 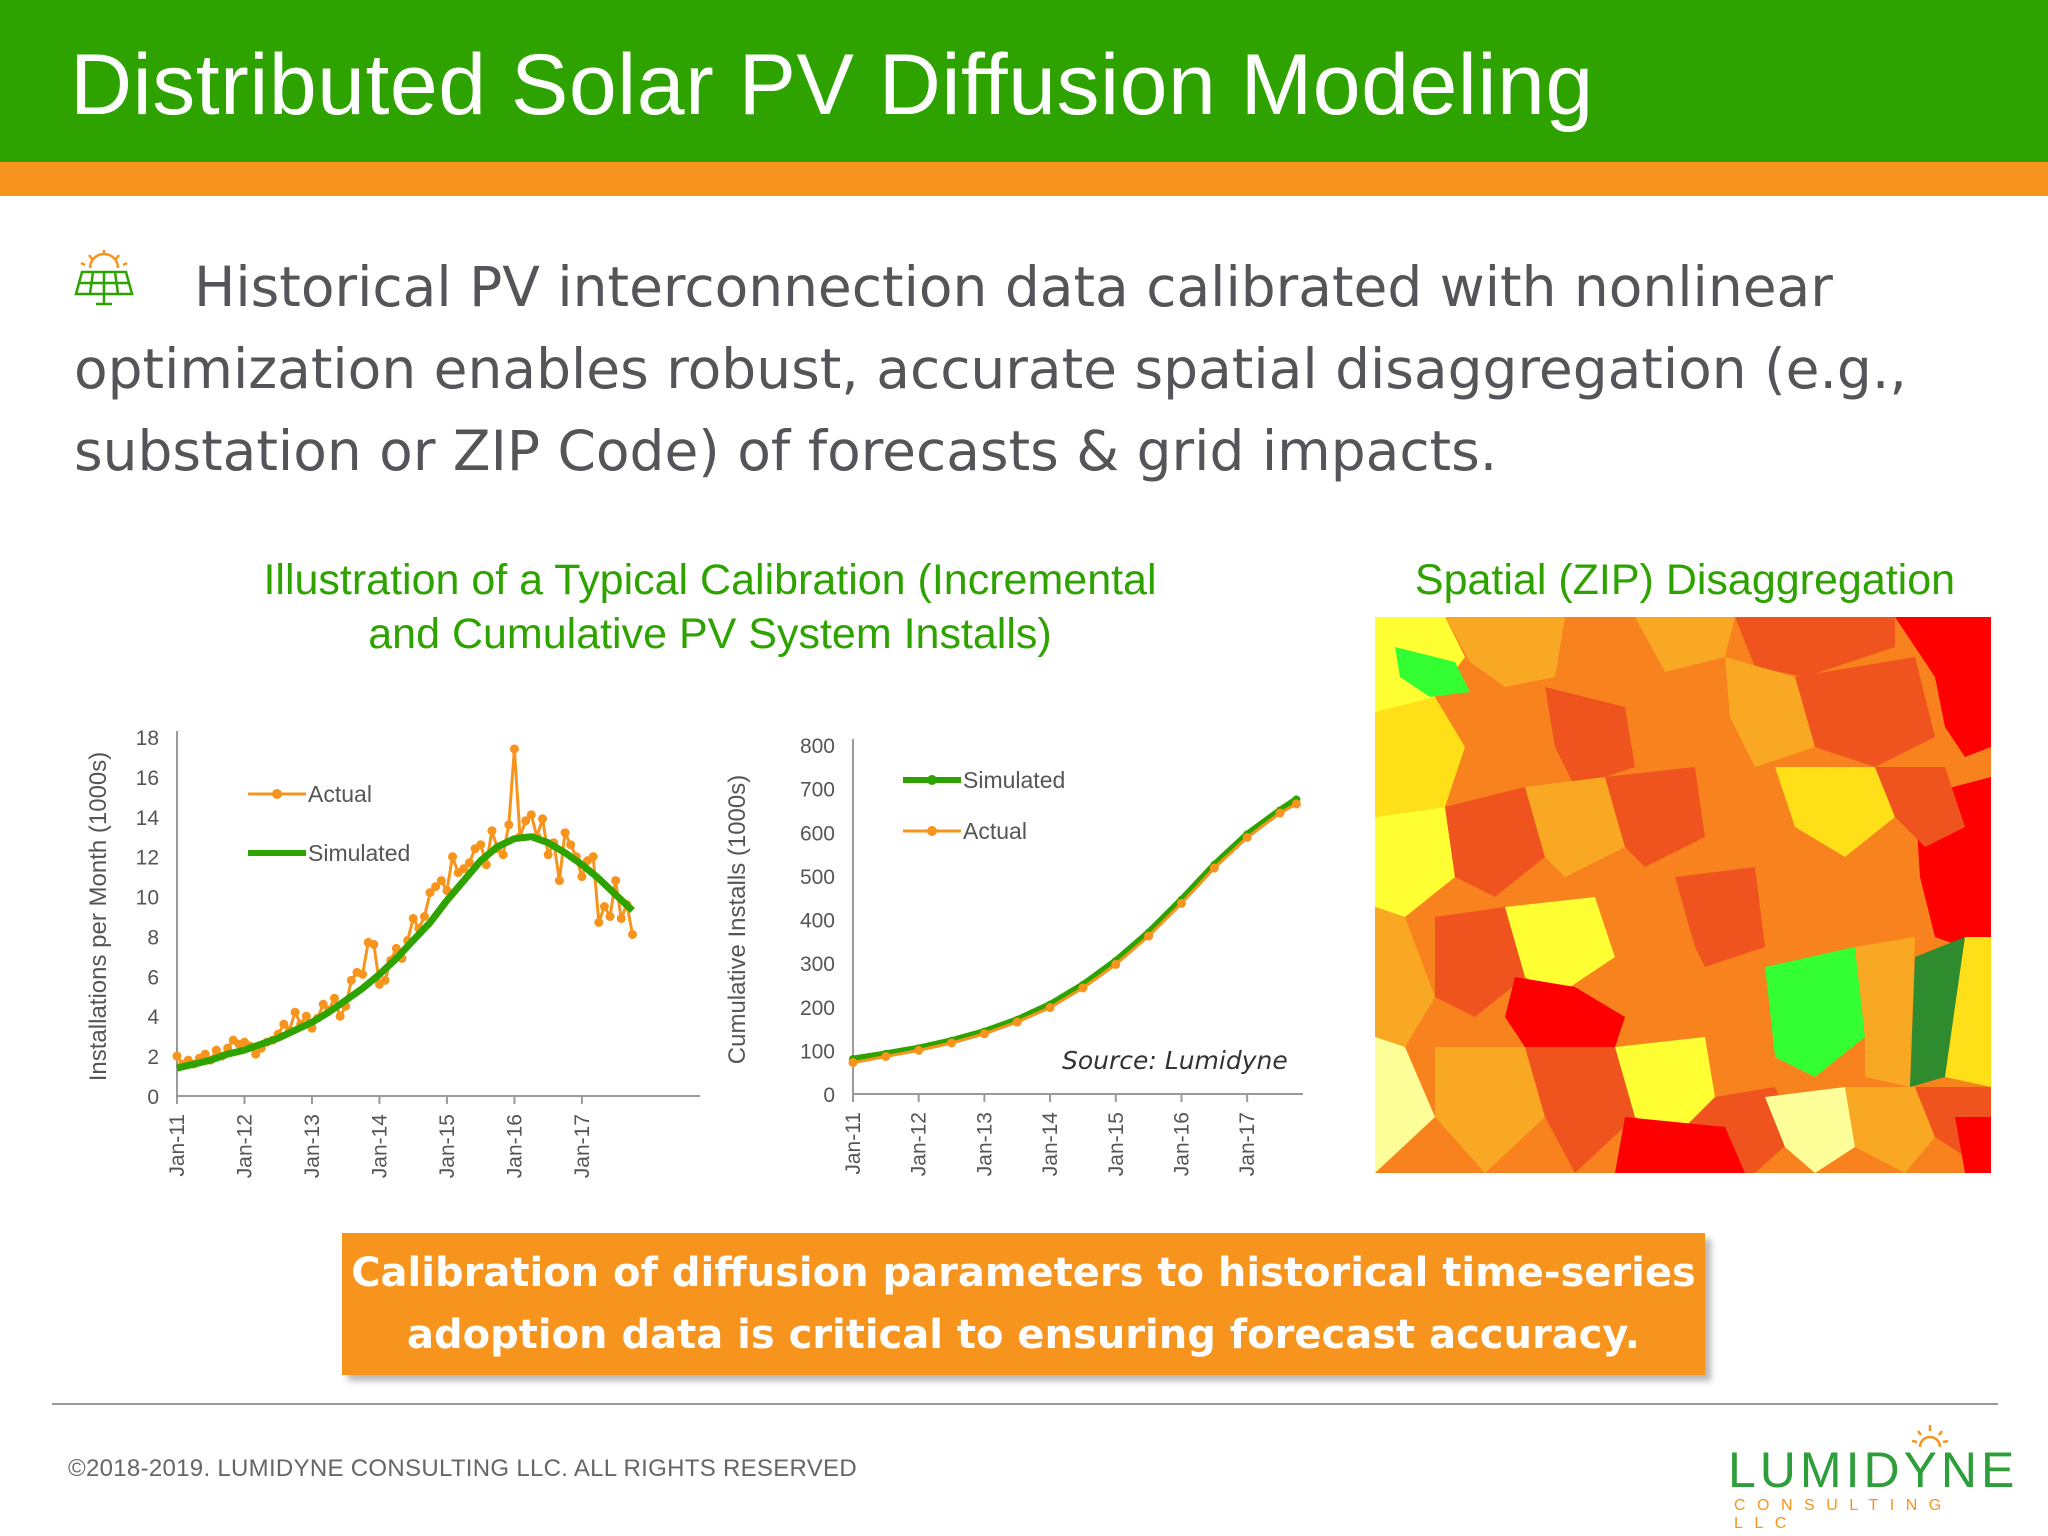 What do you see at coordinates (177, 1145) in the screenshot?
I see `x-tick-label: Jan-11` at bounding box center [177, 1145].